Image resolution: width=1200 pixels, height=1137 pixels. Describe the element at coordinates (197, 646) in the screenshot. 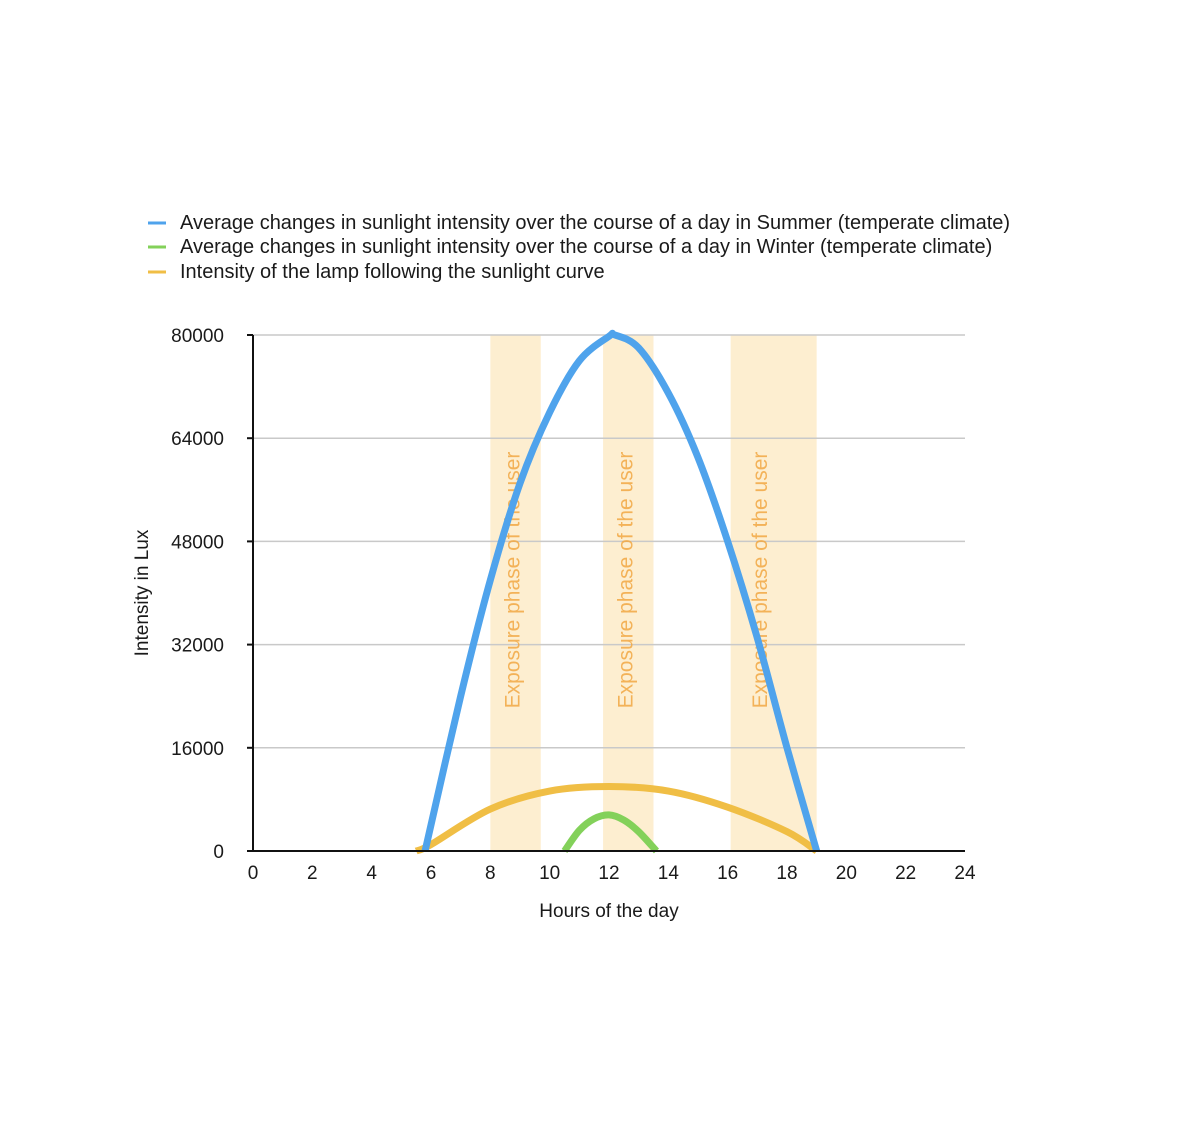

I see `y-tick-label-32000: 32000` at that location.